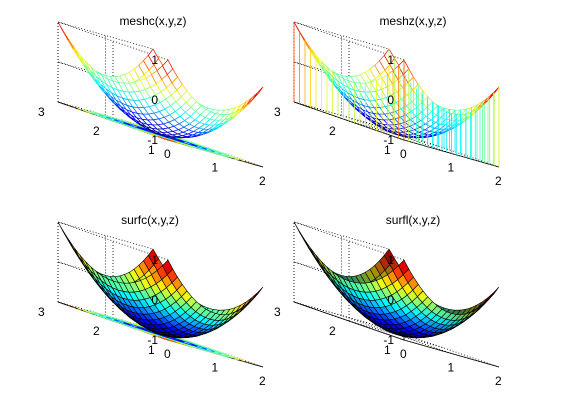 This screenshot has height=420, width=561. I want to click on curtain, so click(396, 94).